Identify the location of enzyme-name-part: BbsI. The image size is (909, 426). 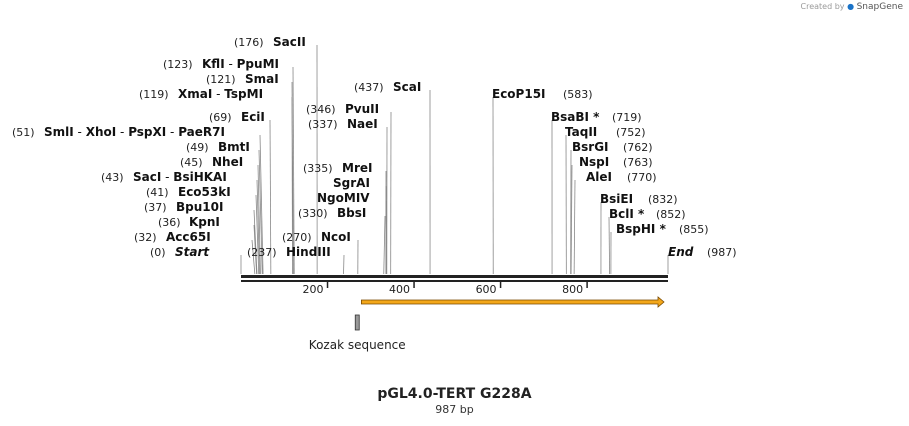
(351, 213).